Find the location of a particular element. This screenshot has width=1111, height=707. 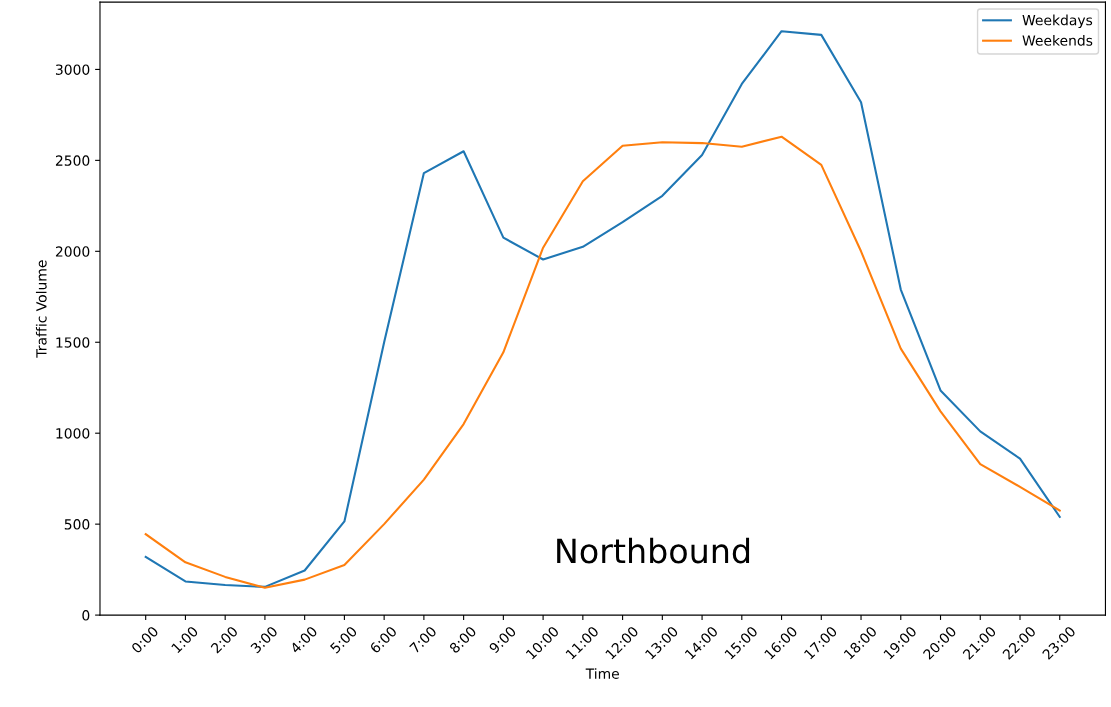

y-tick-label: 2000 is located at coordinates (72, 251).